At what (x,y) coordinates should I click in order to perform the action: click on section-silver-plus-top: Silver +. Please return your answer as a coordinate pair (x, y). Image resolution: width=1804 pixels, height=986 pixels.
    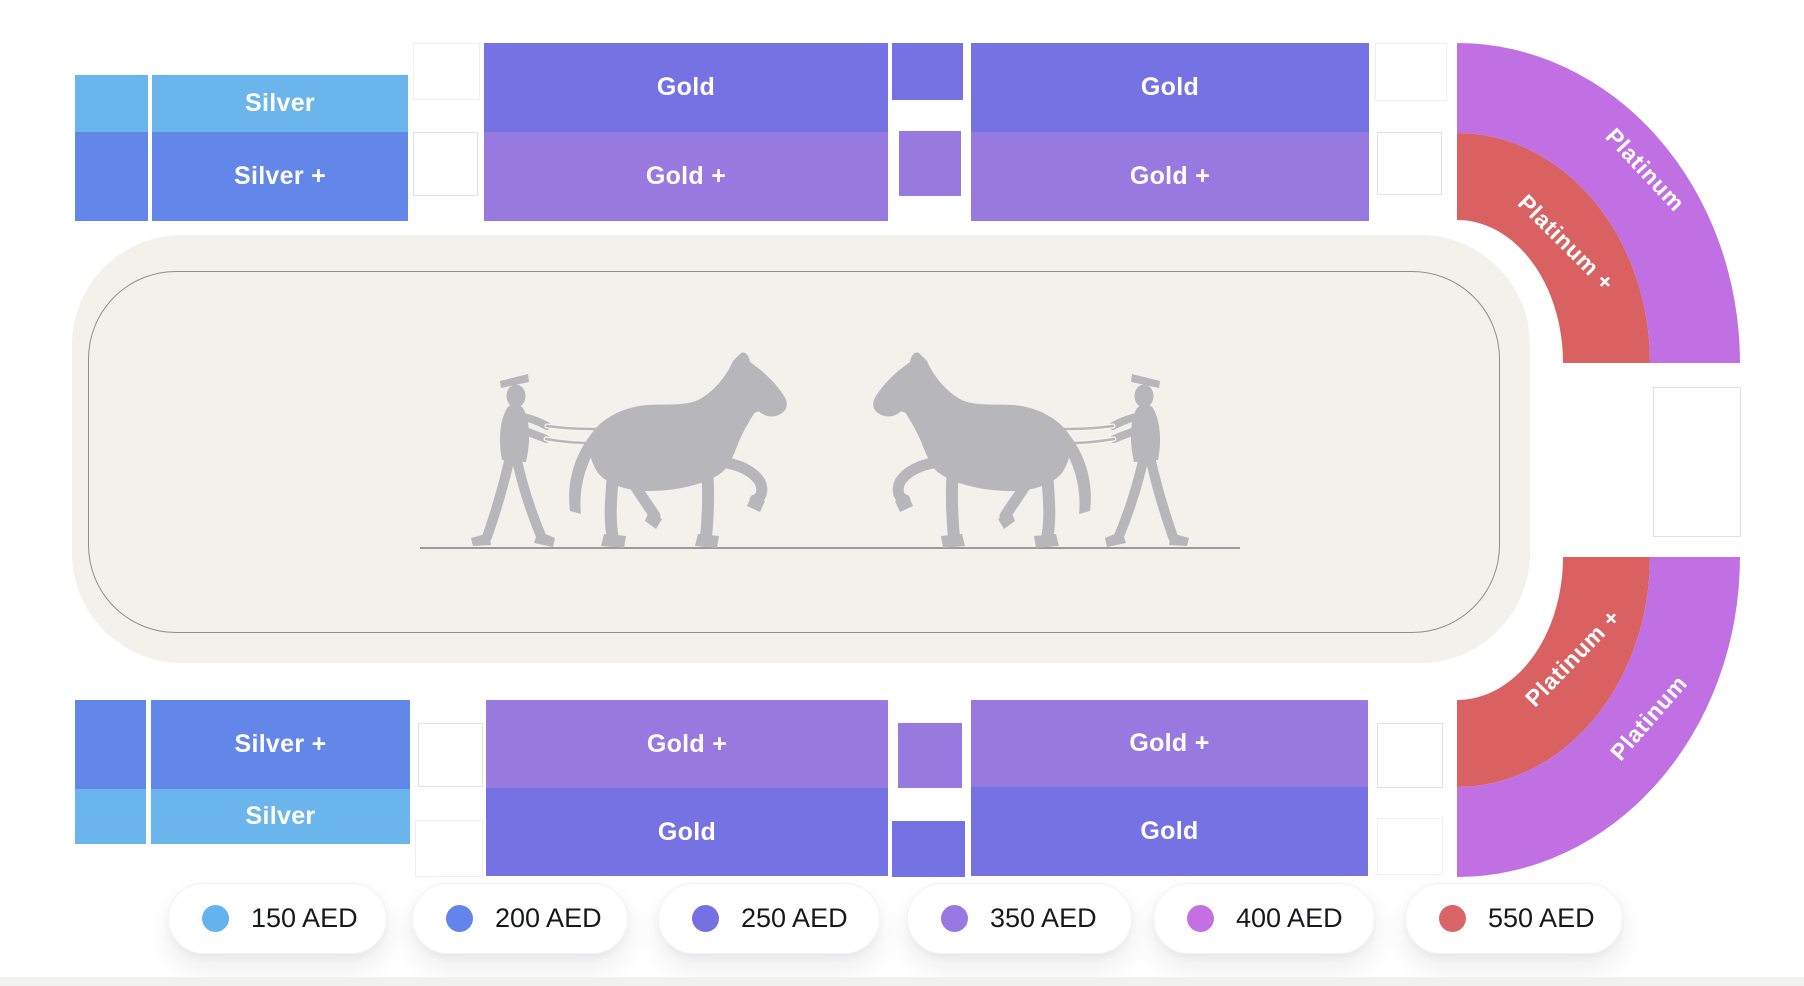
    Looking at the image, I should click on (280, 176).